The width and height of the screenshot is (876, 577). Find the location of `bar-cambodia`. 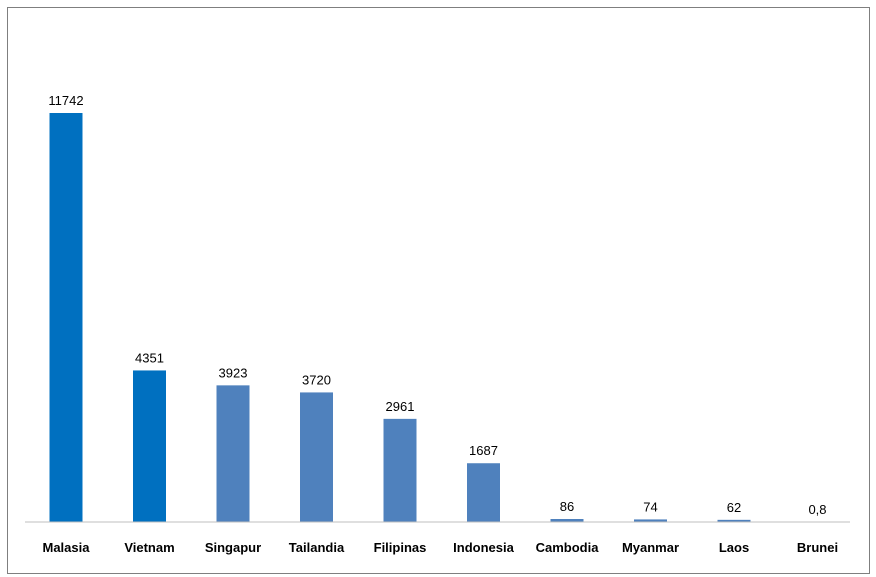

bar-cambodia is located at coordinates (567, 520).